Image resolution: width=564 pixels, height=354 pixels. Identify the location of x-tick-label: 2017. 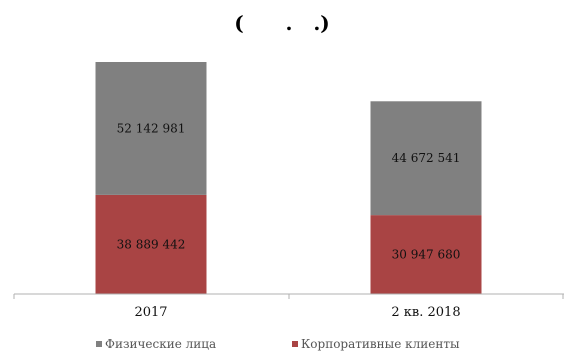
(150, 312).